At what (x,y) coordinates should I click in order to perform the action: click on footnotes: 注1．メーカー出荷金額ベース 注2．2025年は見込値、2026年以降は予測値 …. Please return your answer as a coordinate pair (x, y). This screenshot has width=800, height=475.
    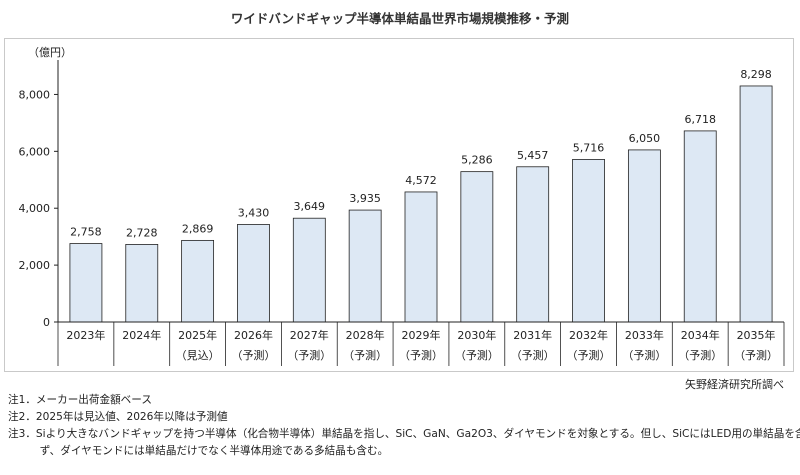
    Looking at the image, I should click on (404, 426).